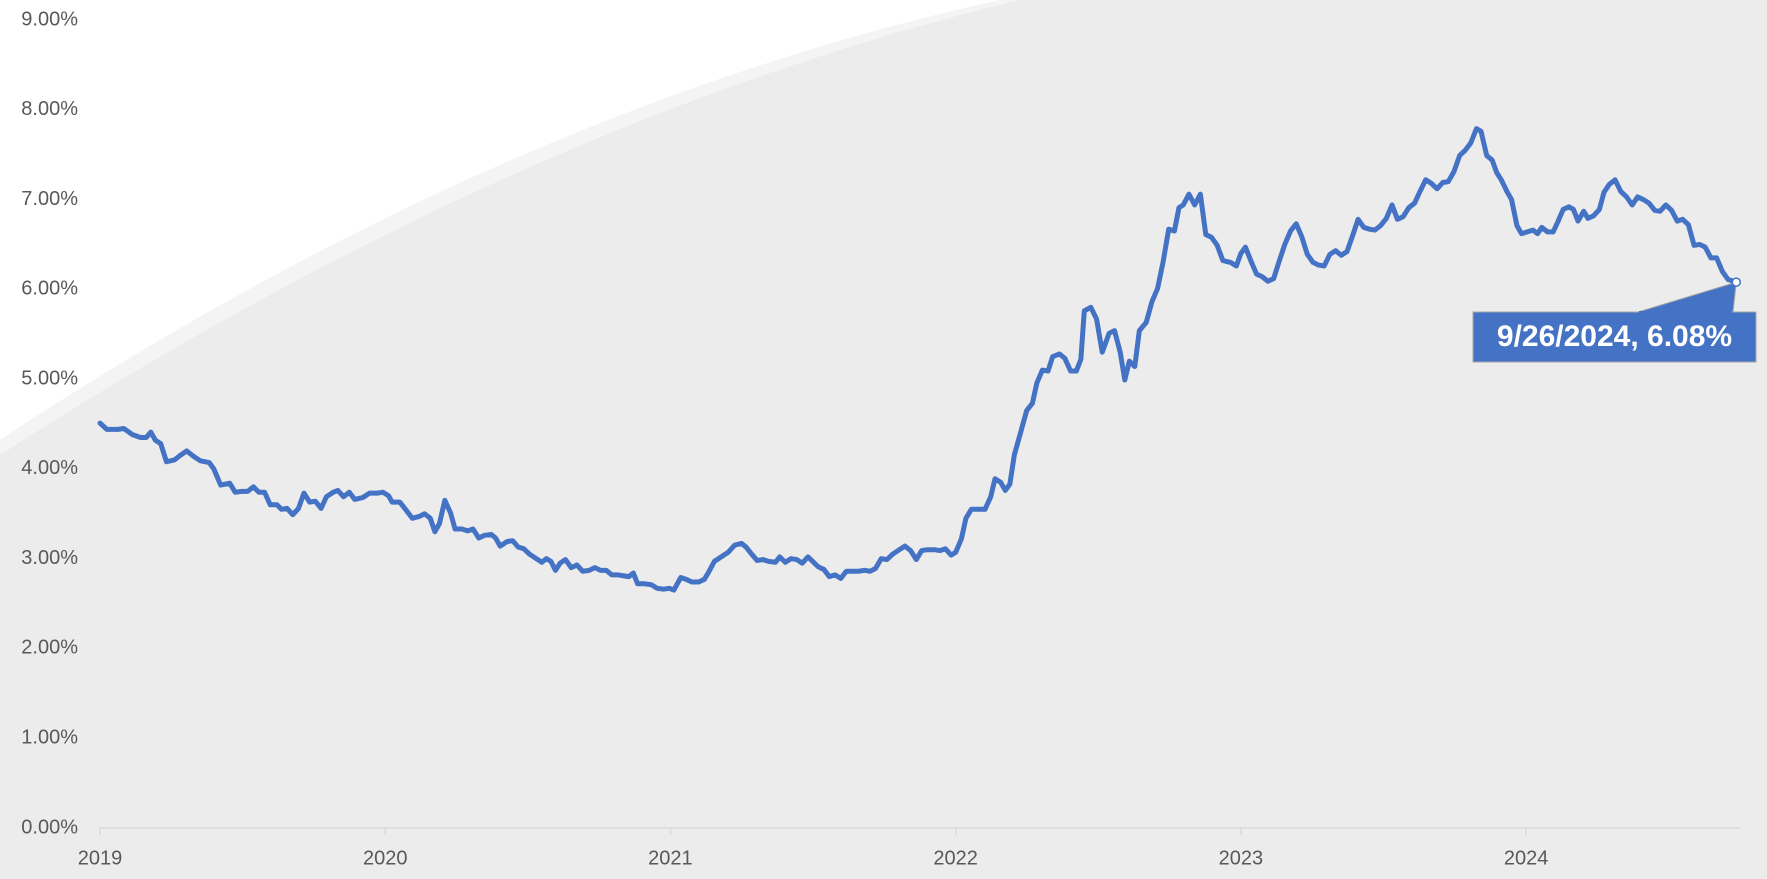 This screenshot has height=879, width=1767. What do you see at coordinates (49, 19) in the screenshot?
I see `y-tick-label: 9.00%` at bounding box center [49, 19].